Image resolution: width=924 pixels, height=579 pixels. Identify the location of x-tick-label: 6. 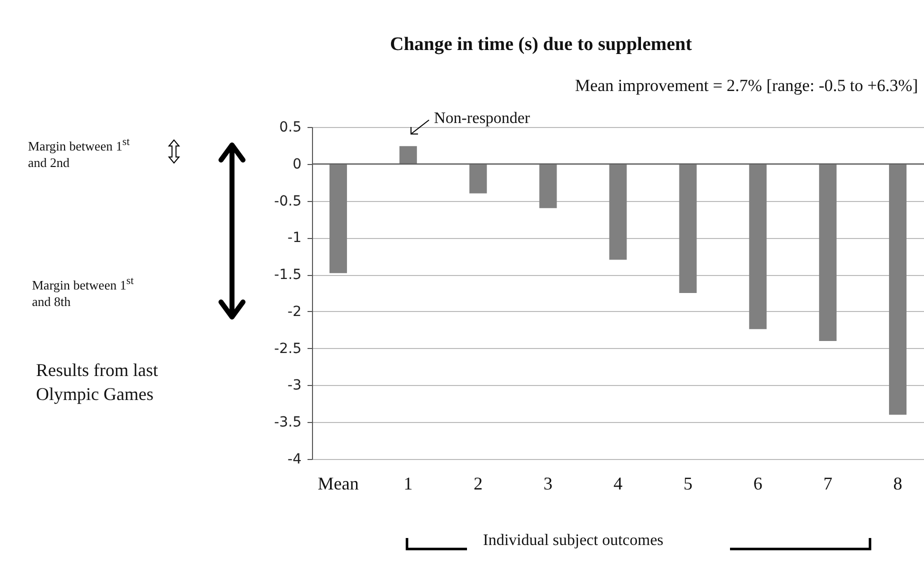
(757, 484).